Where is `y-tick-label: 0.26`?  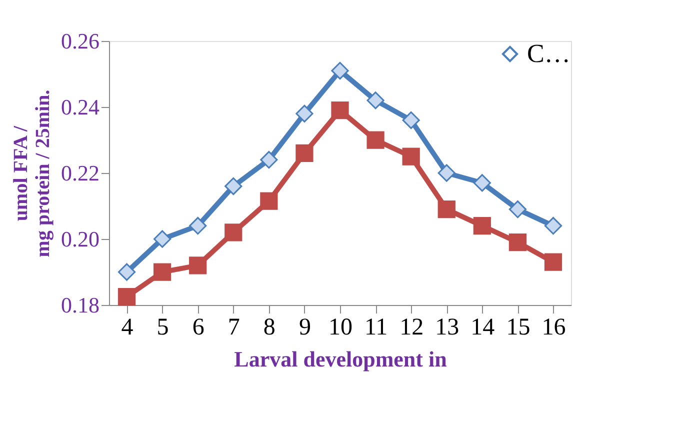
y-tick-label: 0.26 is located at coordinates (80, 41).